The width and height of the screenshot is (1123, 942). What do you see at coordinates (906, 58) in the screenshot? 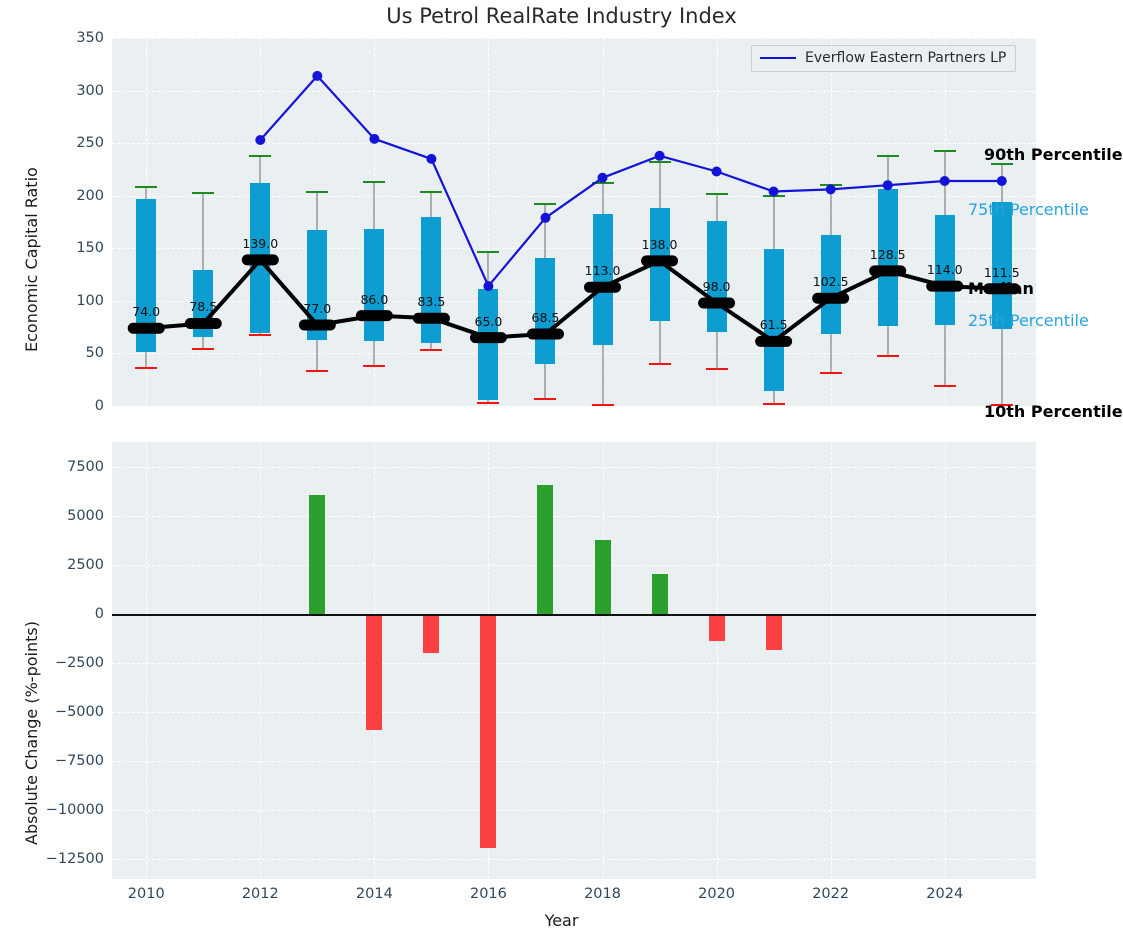
I see `legend-label: Everflow Eastern Partners LP` at bounding box center [906, 58].